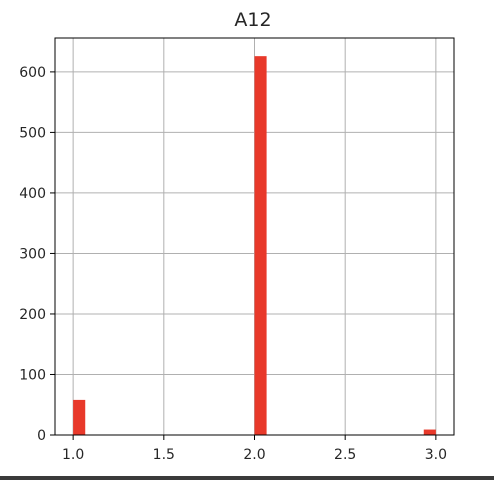  I want to click on x-axis-ticks: 1.0 1.5 2.0 2.5 3.0, so click(254, 449).